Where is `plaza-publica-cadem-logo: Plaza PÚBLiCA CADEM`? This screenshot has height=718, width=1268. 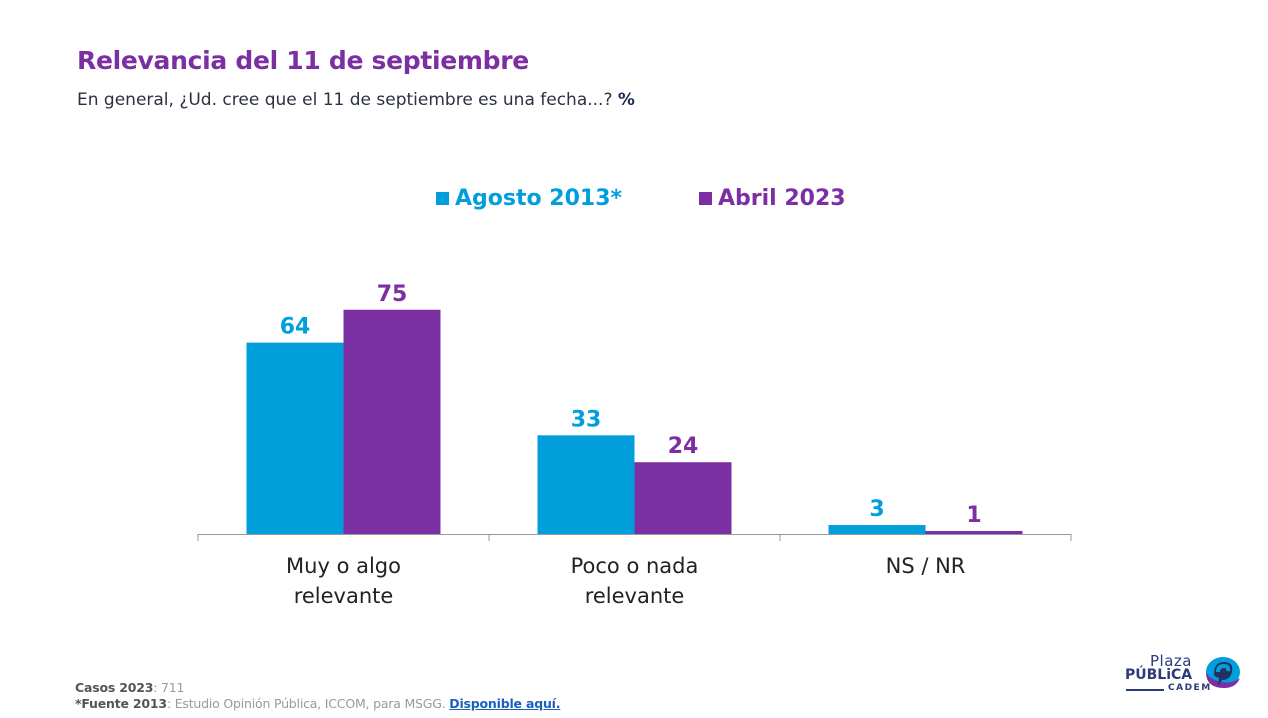 plaza-publica-cadem-logo: Plaza PÚBLiCA CADEM is located at coordinates (1184, 674).